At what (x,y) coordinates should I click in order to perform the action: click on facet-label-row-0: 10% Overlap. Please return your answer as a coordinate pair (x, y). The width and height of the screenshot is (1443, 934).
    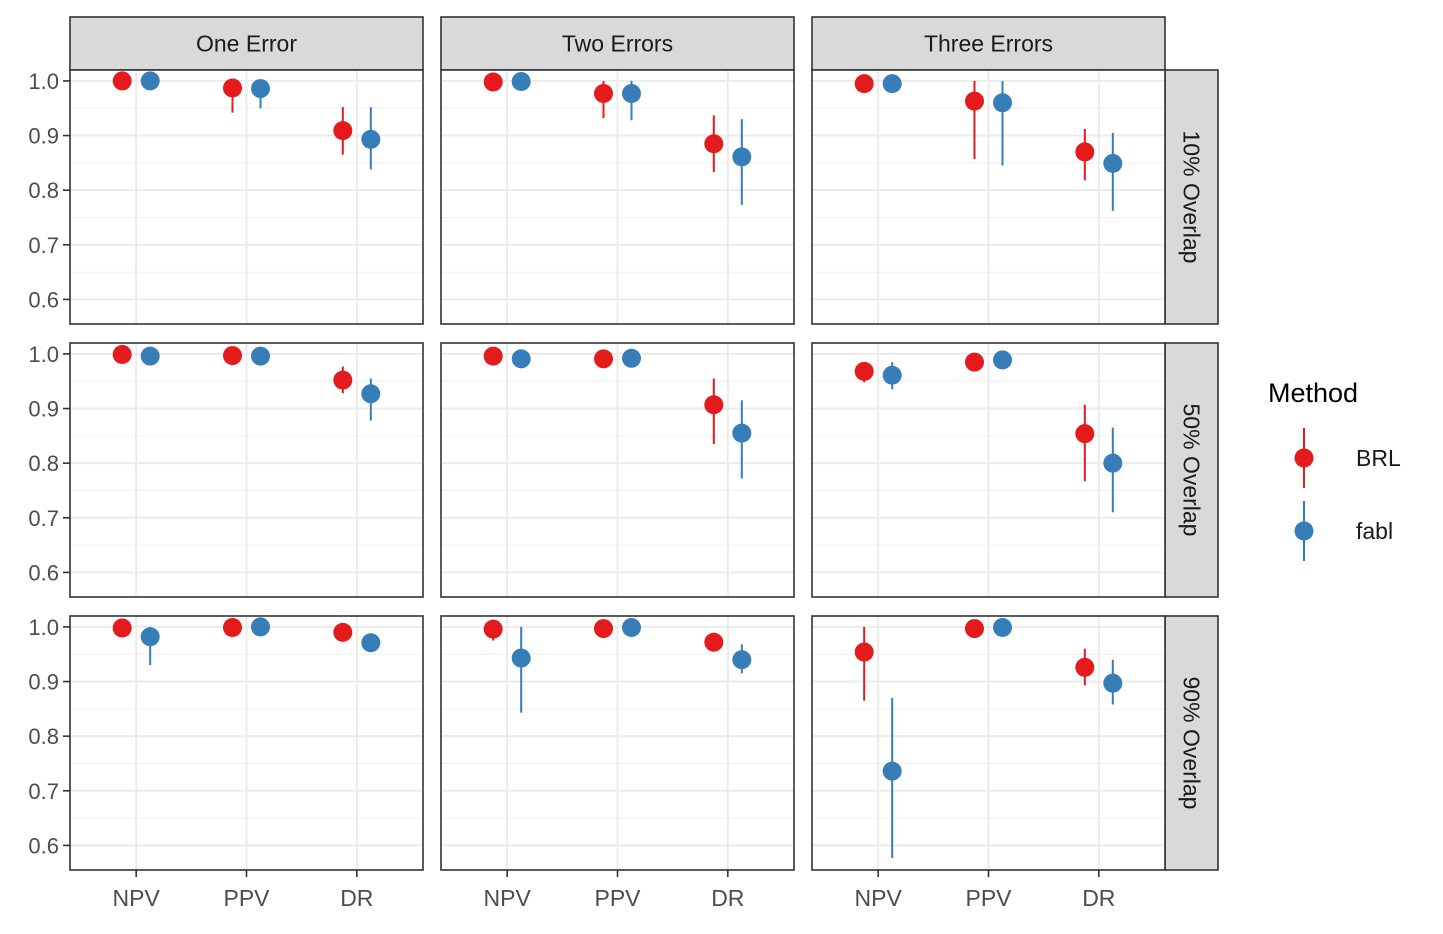
    Looking at the image, I should click on (1192, 197).